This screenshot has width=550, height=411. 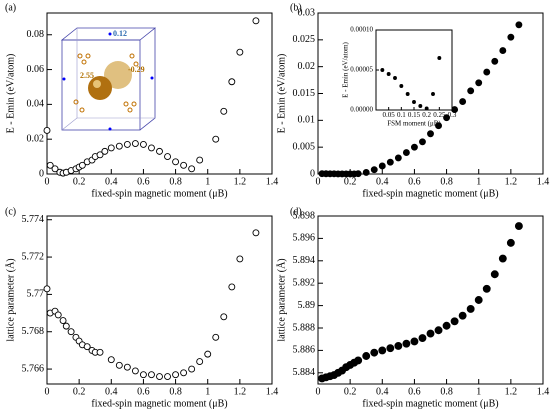 I want to click on y-tick-label: 5.888, so click(x=304, y=327).